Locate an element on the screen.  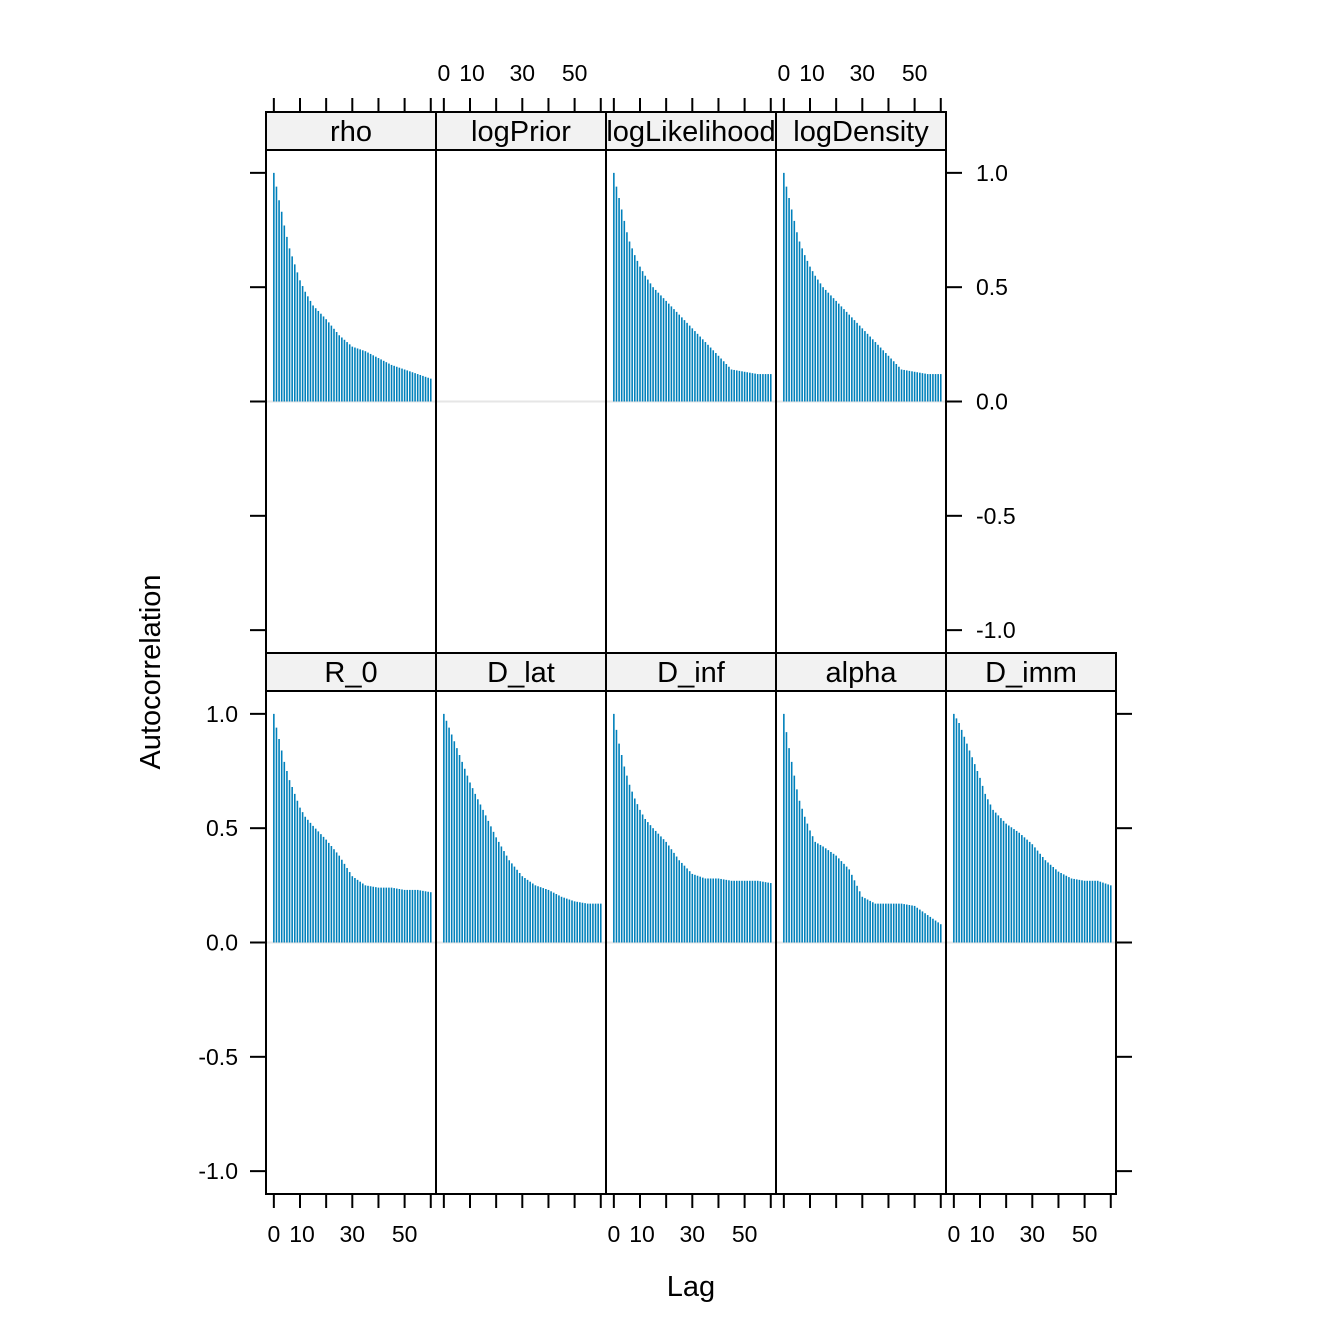
strip-label-D_imm: D_imm is located at coordinates (1031, 673).